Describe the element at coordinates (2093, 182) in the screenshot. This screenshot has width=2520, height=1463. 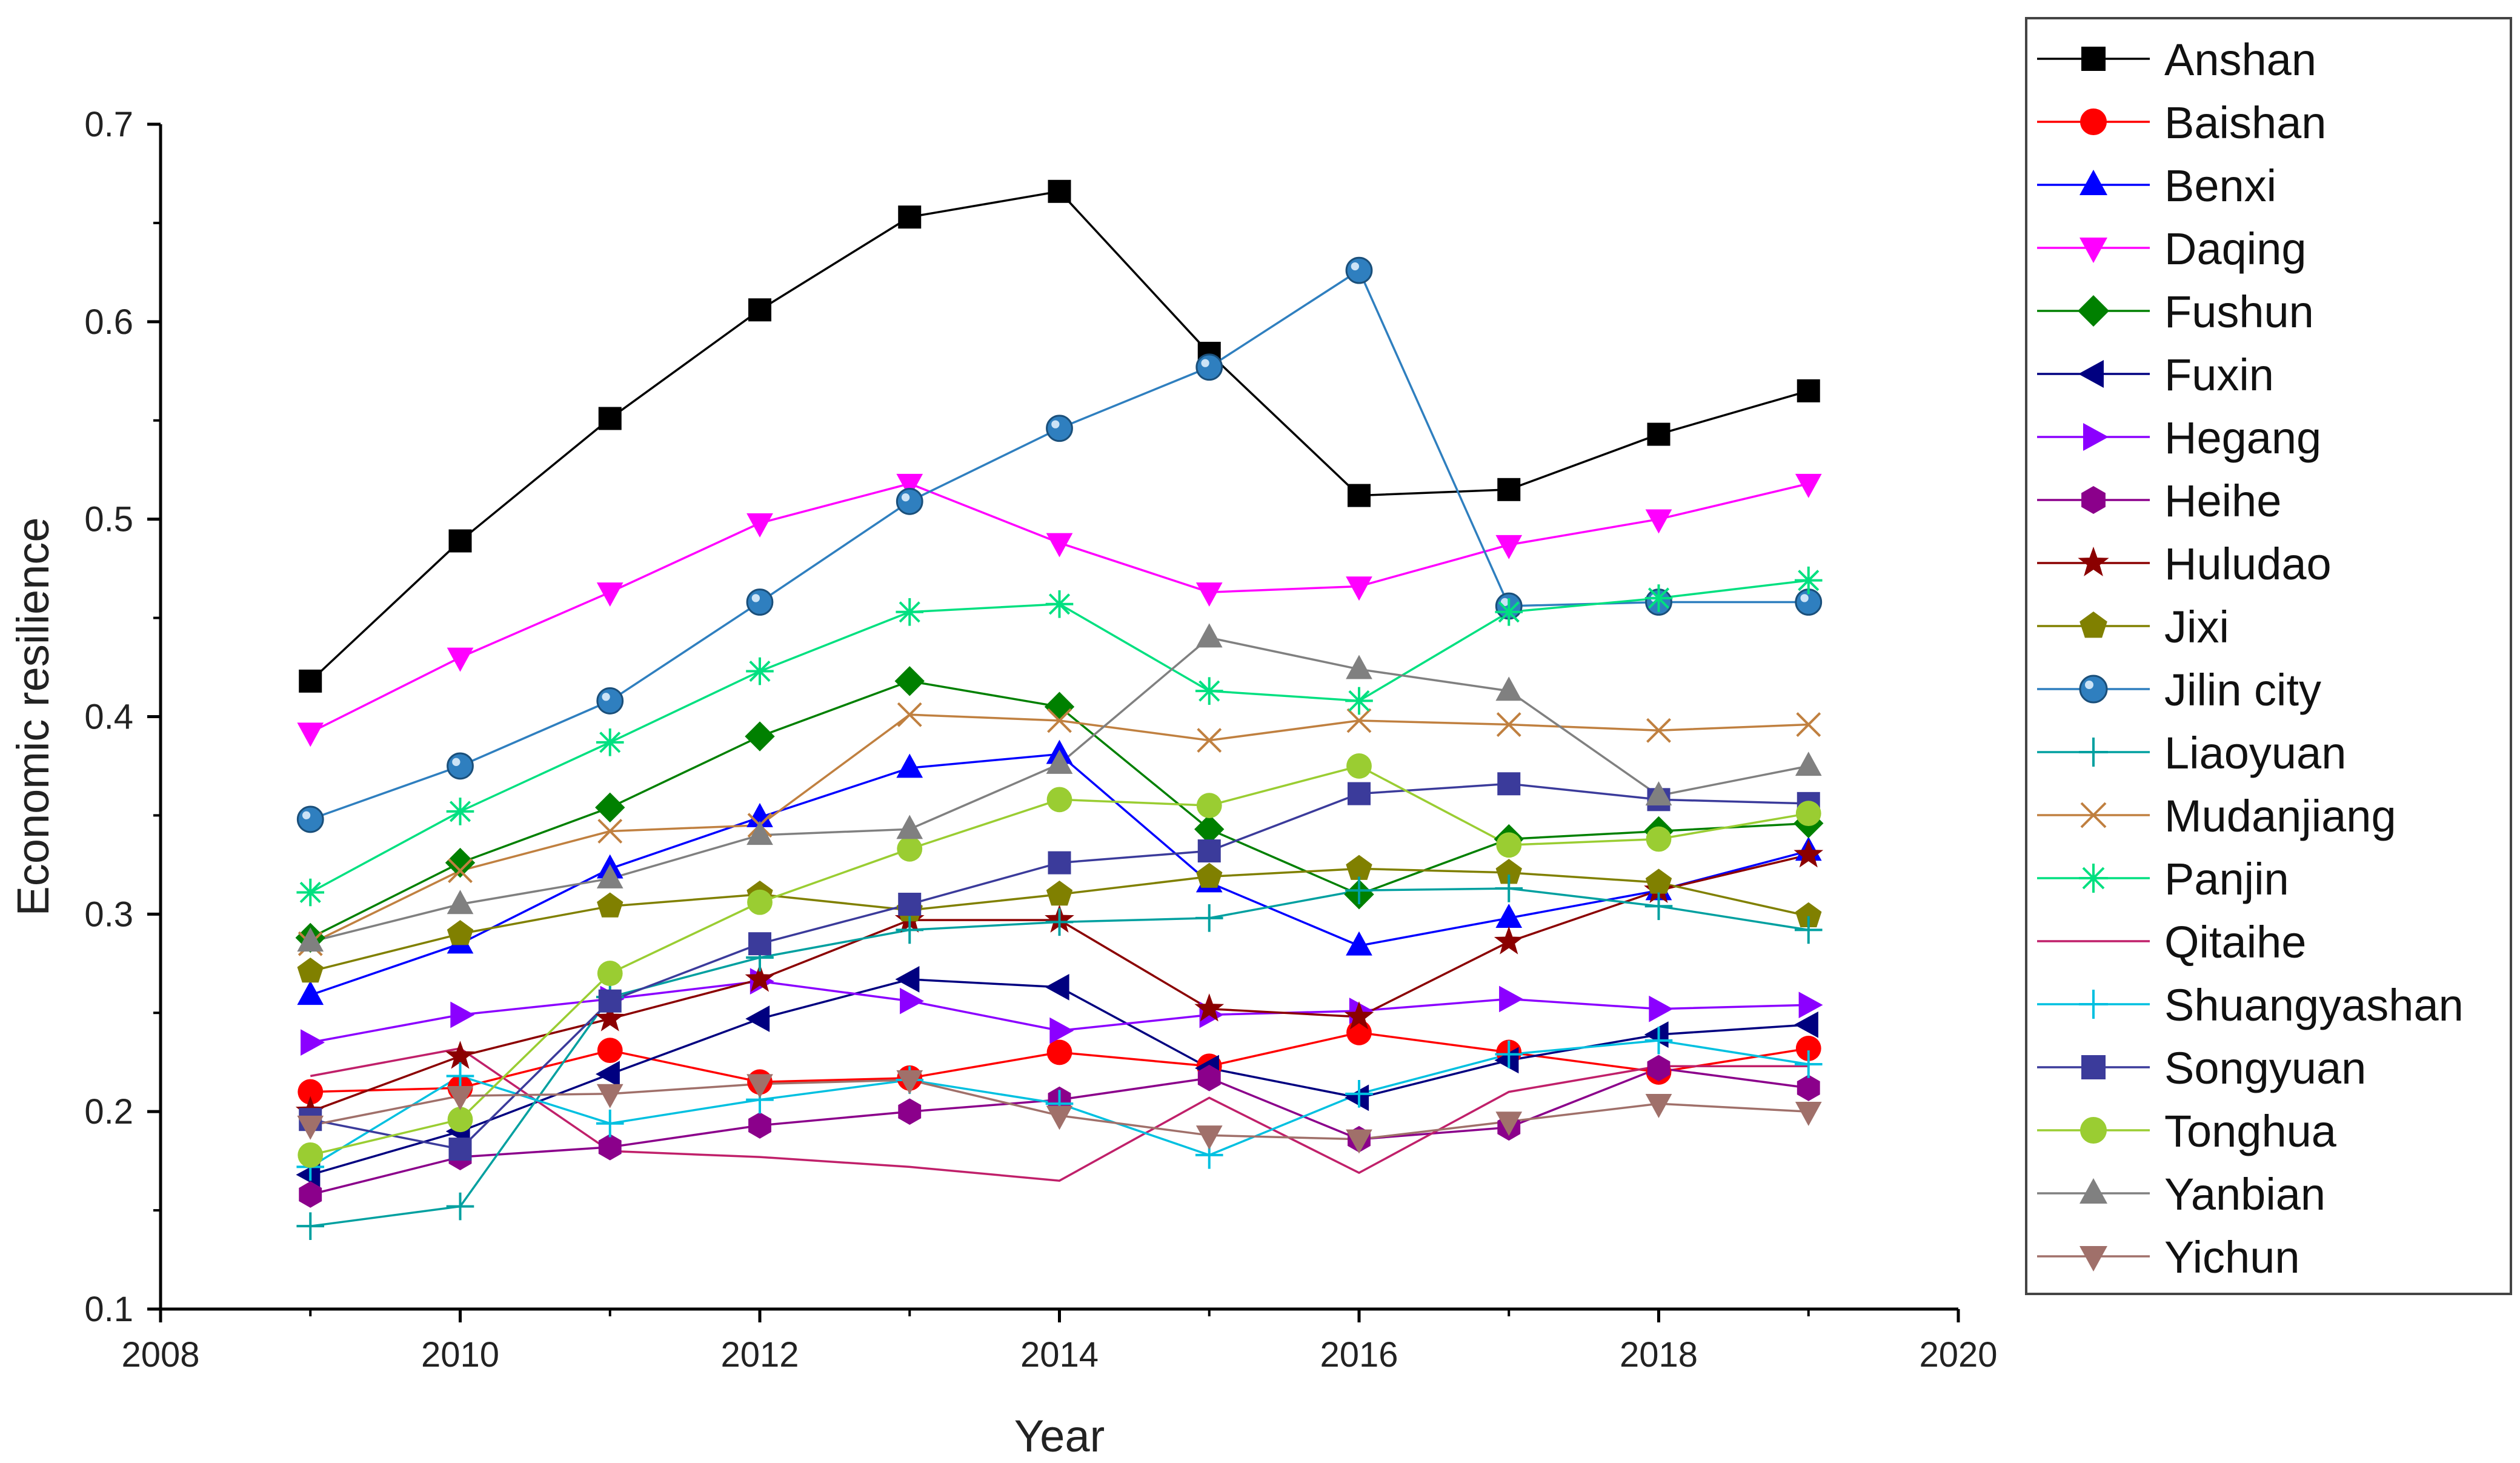
I see `legend-marker-benxi` at that location.